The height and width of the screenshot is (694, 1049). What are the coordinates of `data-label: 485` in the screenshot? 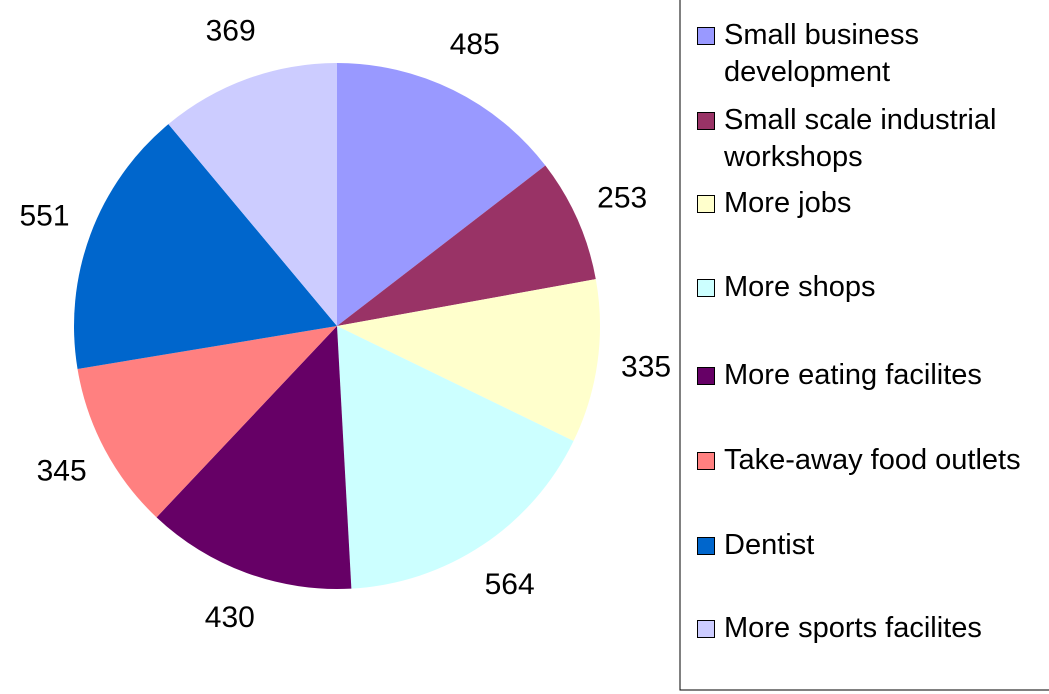 It's located at (475, 44).